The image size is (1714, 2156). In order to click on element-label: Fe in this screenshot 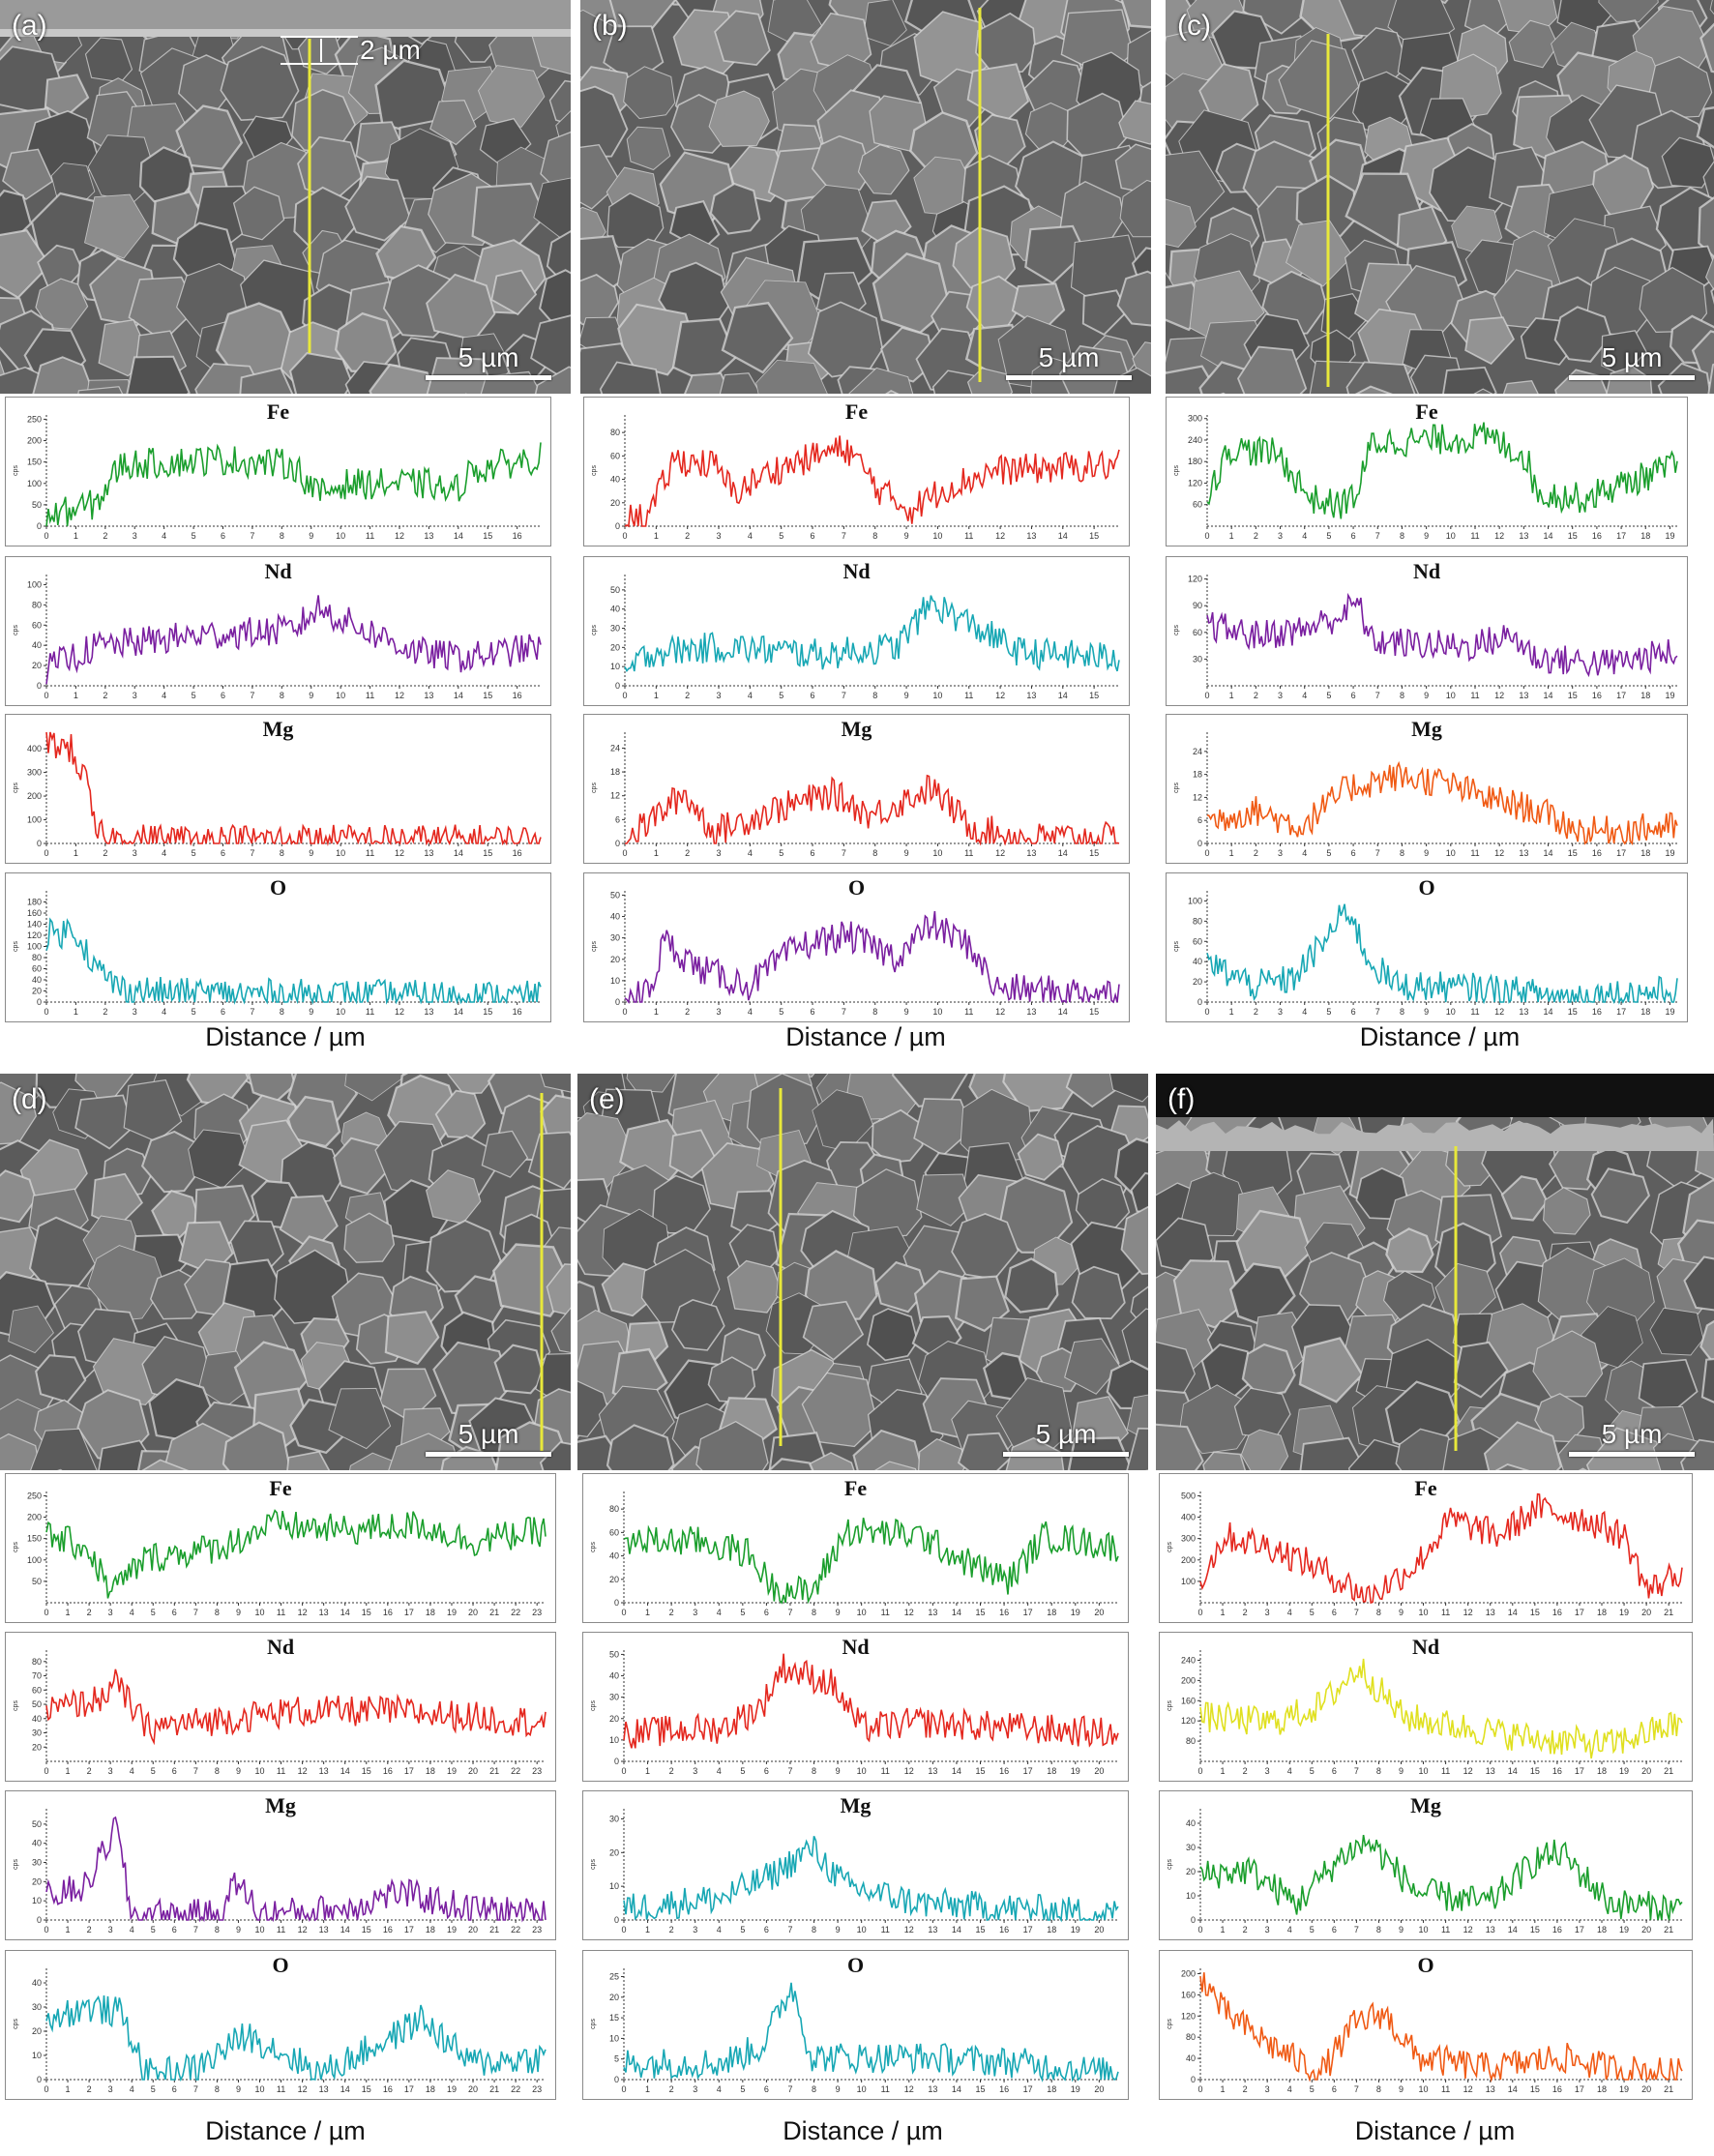, I will do `click(278, 411)`.